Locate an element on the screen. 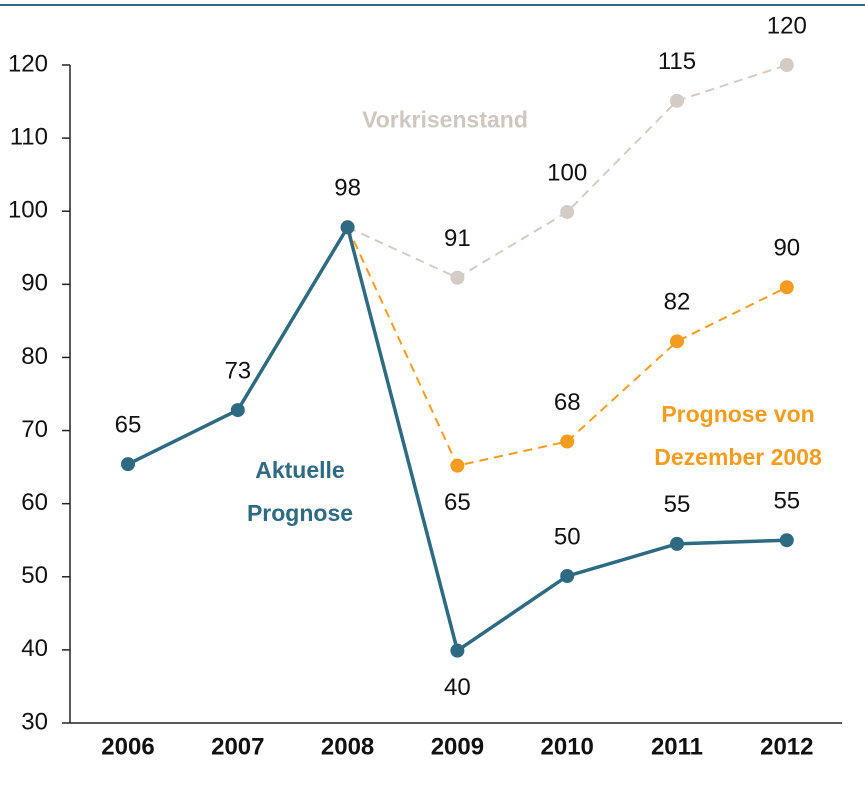  series-name: Aktuelle Prognose is located at coordinates (300, 491).